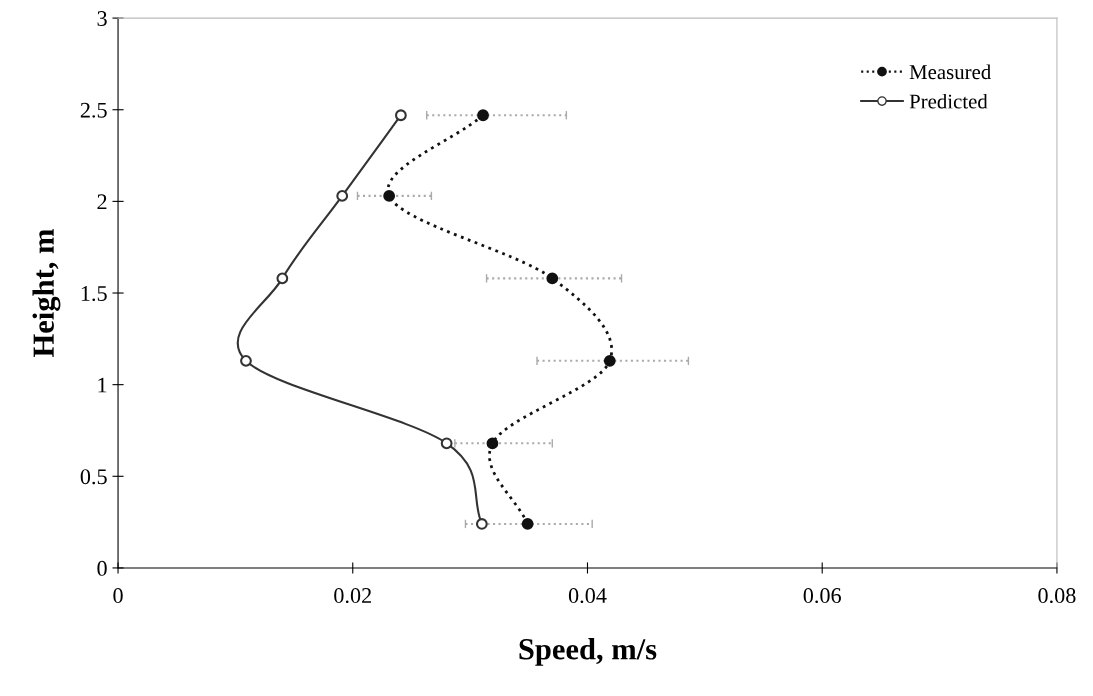 Image resolution: width=1093 pixels, height=696 pixels. I want to click on x-tick-label: 0.08, so click(1057, 596).